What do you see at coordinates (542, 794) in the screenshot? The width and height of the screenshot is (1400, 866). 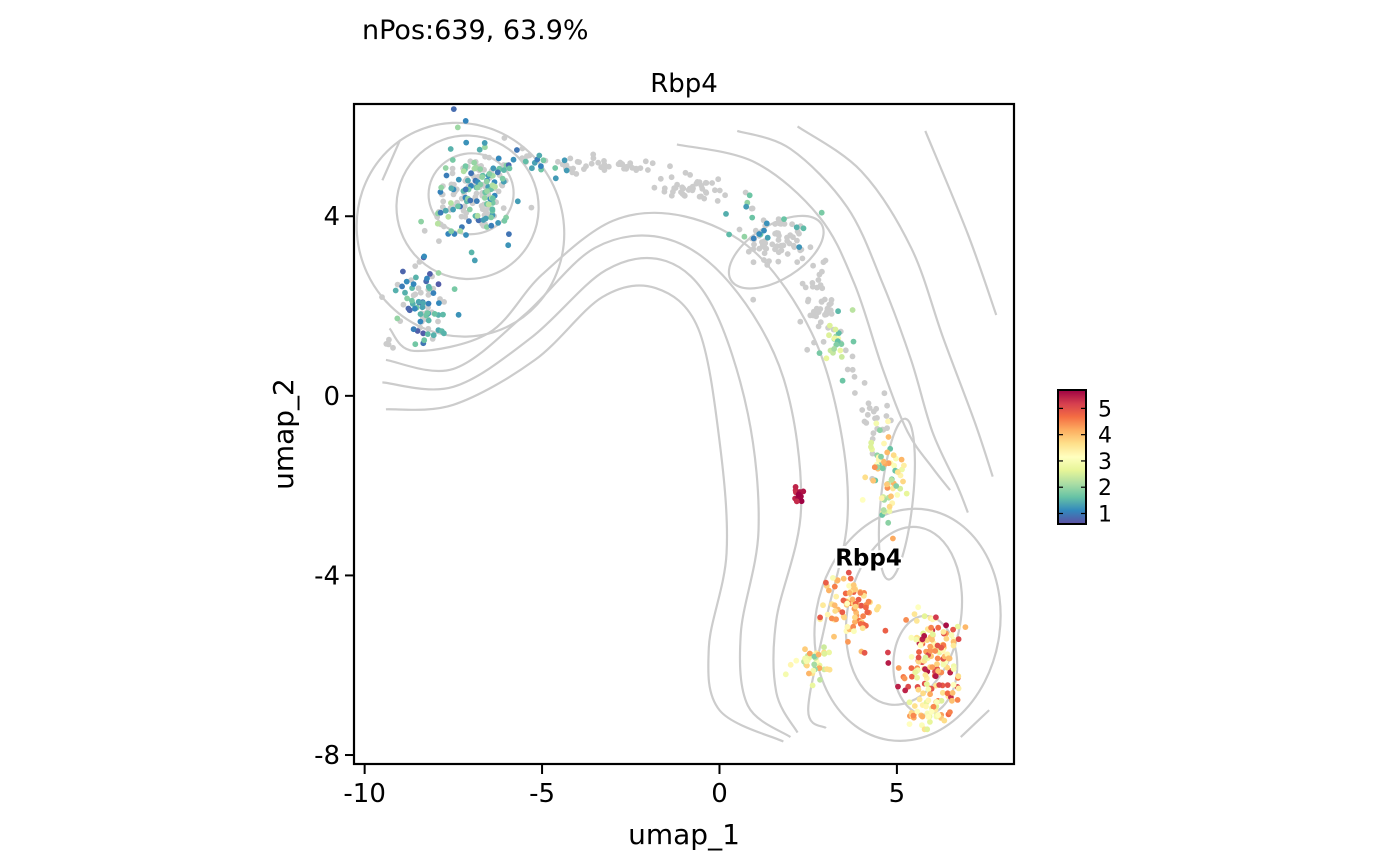 I see `x-tick-label: -5` at bounding box center [542, 794].